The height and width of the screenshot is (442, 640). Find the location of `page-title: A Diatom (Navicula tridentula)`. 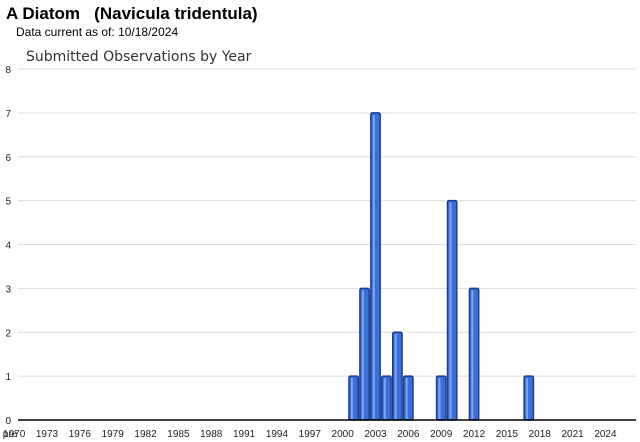

page-title: A Diatom (Navicula tridentula) is located at coordinates (132, 14).